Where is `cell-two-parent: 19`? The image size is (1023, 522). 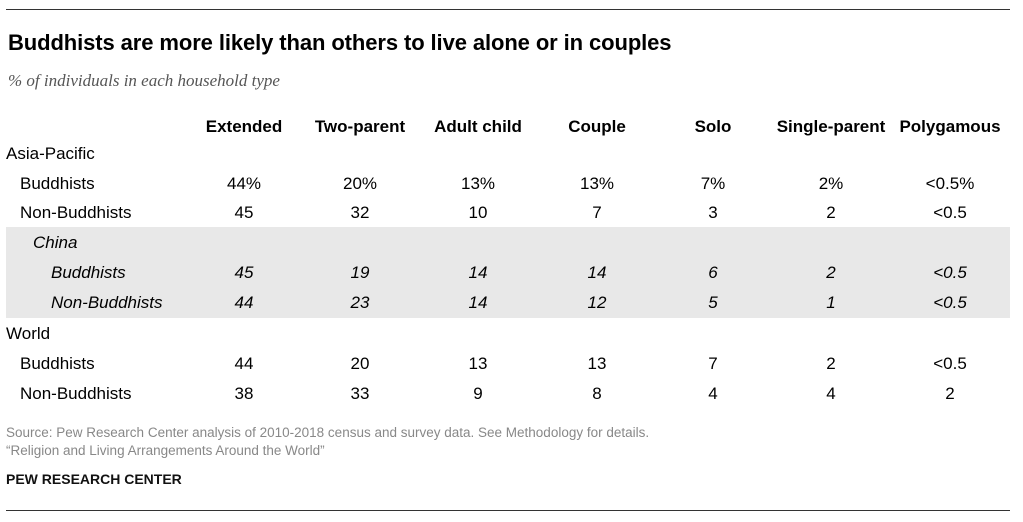 cell-two-parent: 19 is located at coordinates (360, 272).